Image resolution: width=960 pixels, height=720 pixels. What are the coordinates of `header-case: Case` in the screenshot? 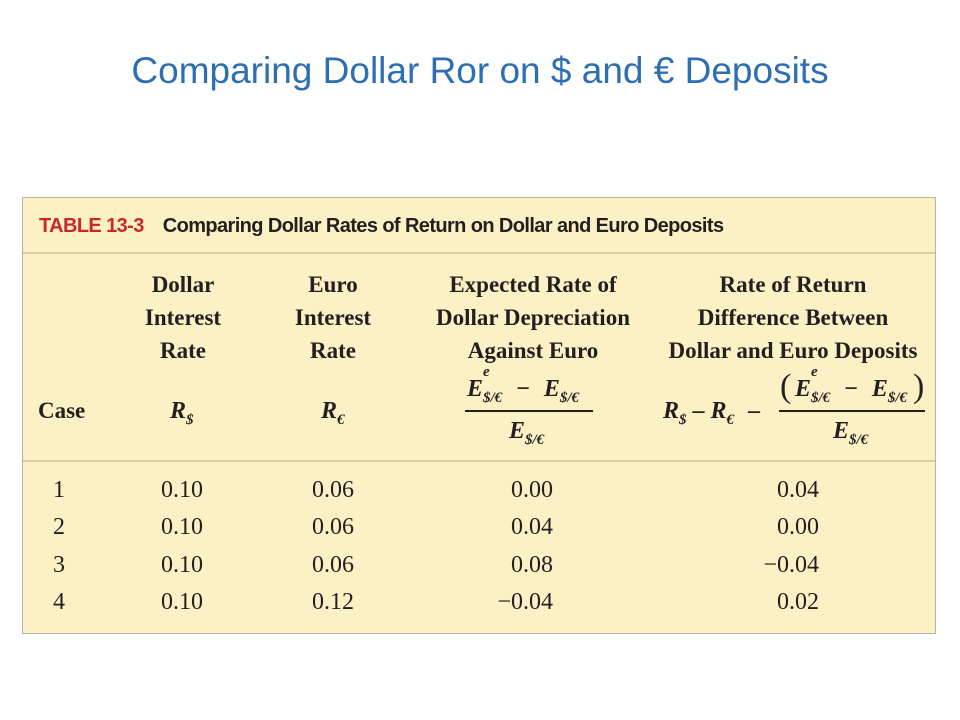 It's located at (62, 410).